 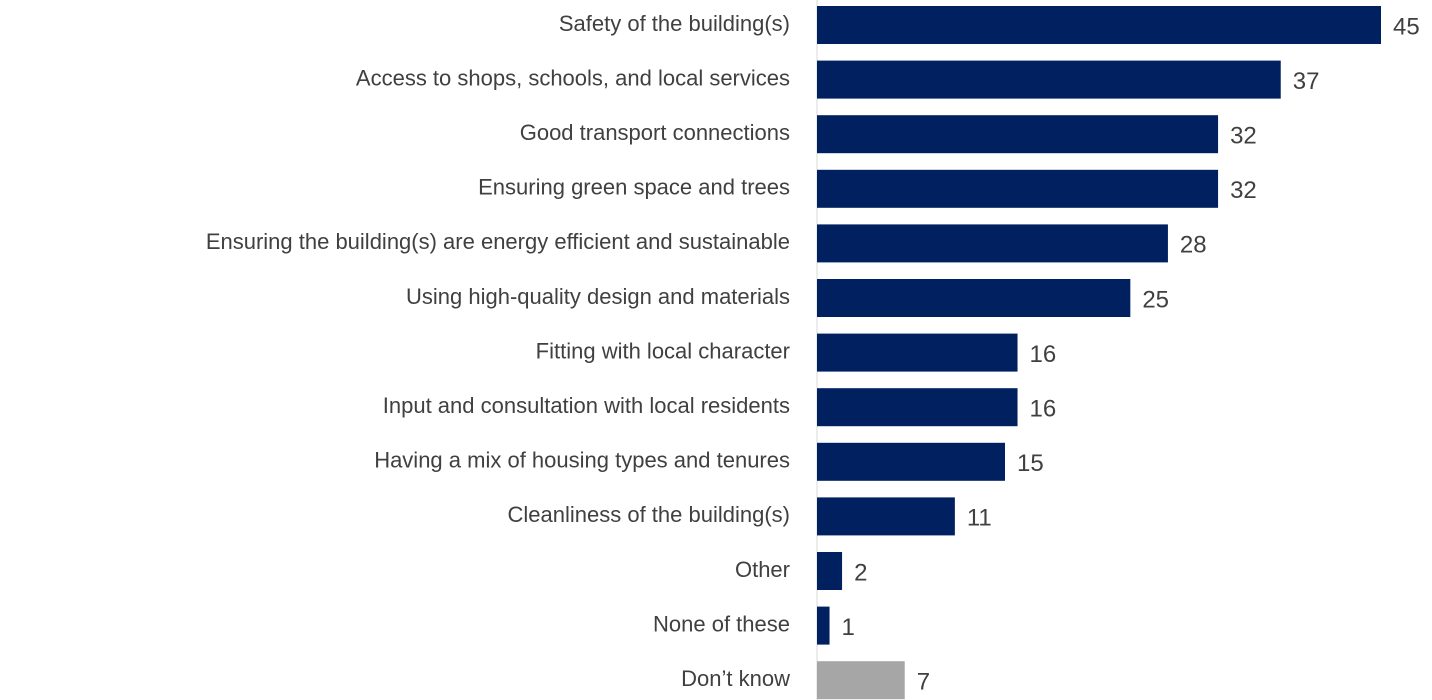 What do you see at coordinates (663, 350) in the screenshot?
I see `category-label: Fitting with local character` at bounding box center [663, 350].